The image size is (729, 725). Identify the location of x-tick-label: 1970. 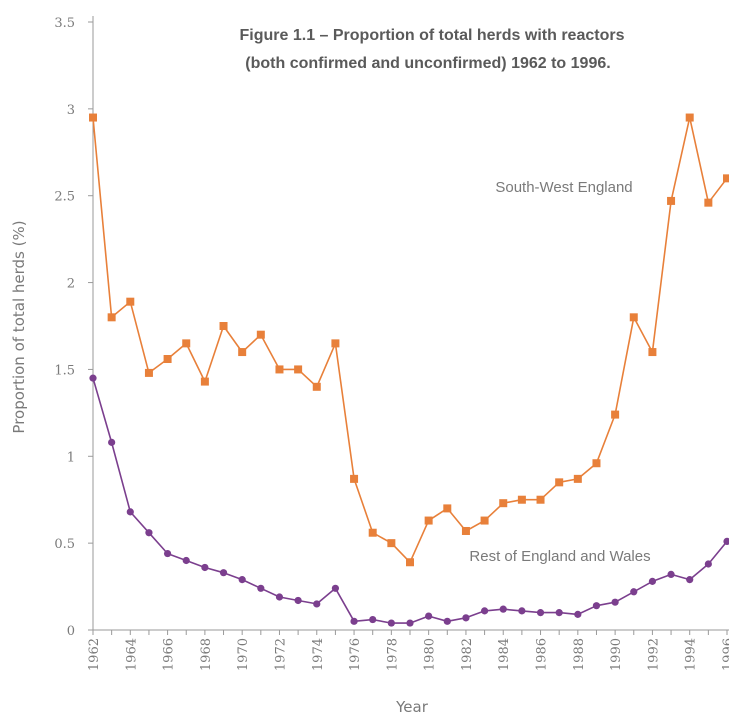
(243, 654).